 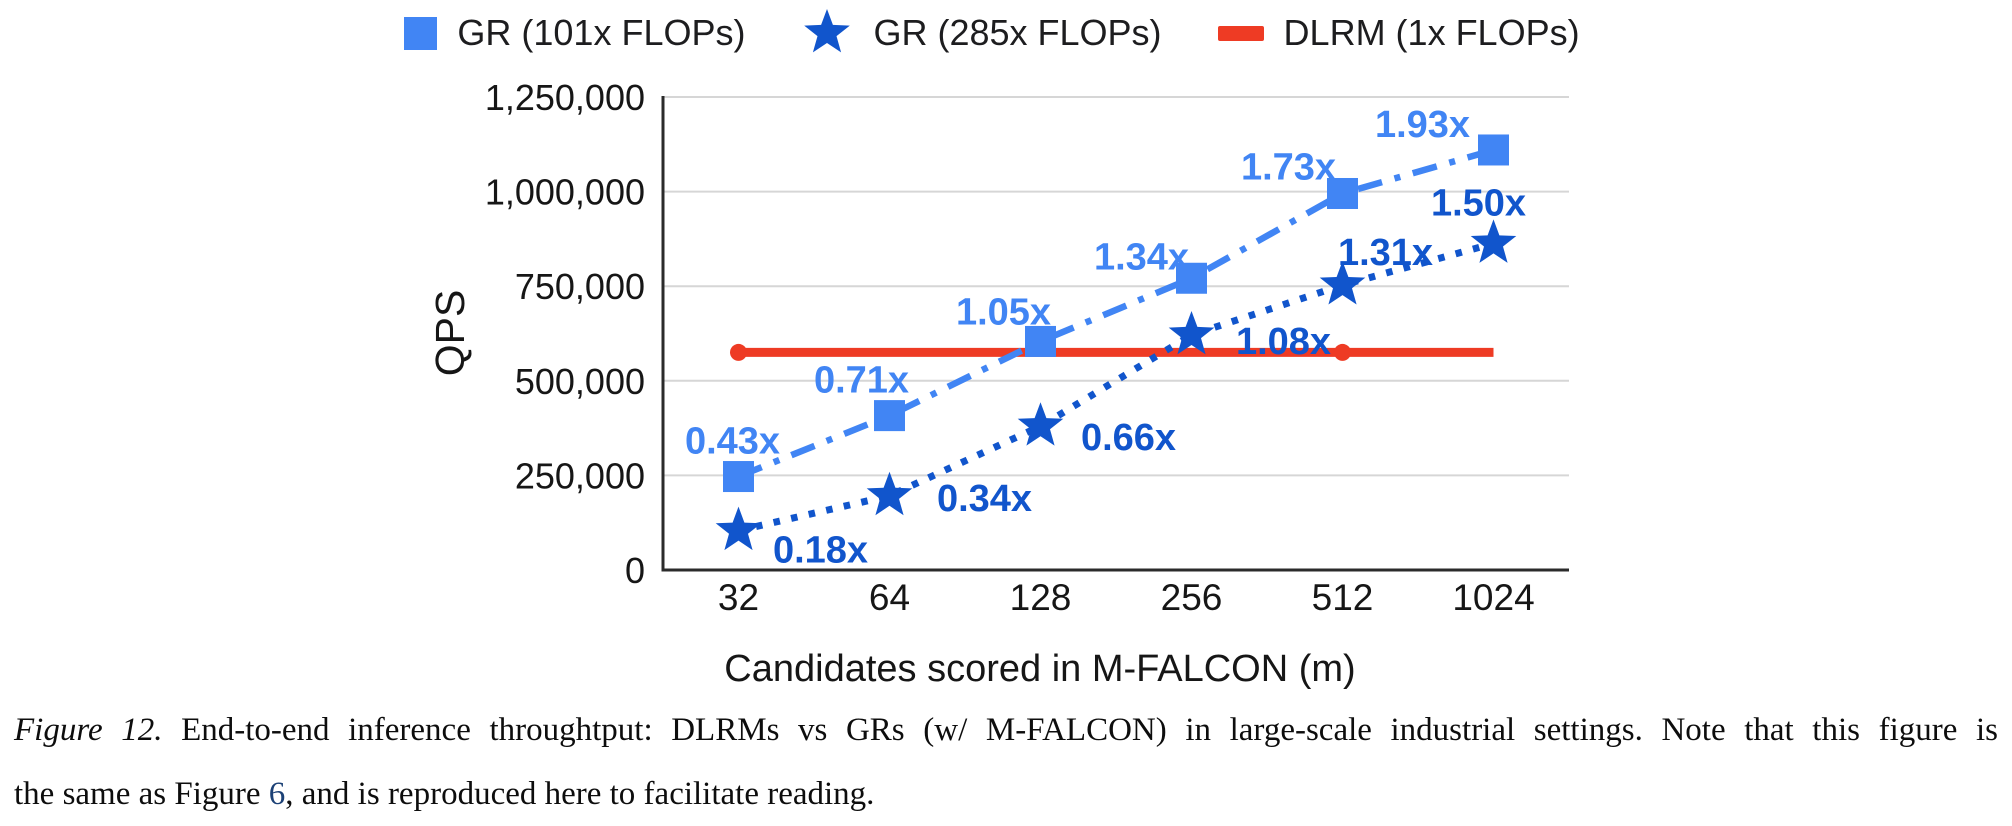 What do you see at coordinates (1041, 597) in the screenshot?
I see `x-tick-label: 128` at bounding box center [1041, 597].